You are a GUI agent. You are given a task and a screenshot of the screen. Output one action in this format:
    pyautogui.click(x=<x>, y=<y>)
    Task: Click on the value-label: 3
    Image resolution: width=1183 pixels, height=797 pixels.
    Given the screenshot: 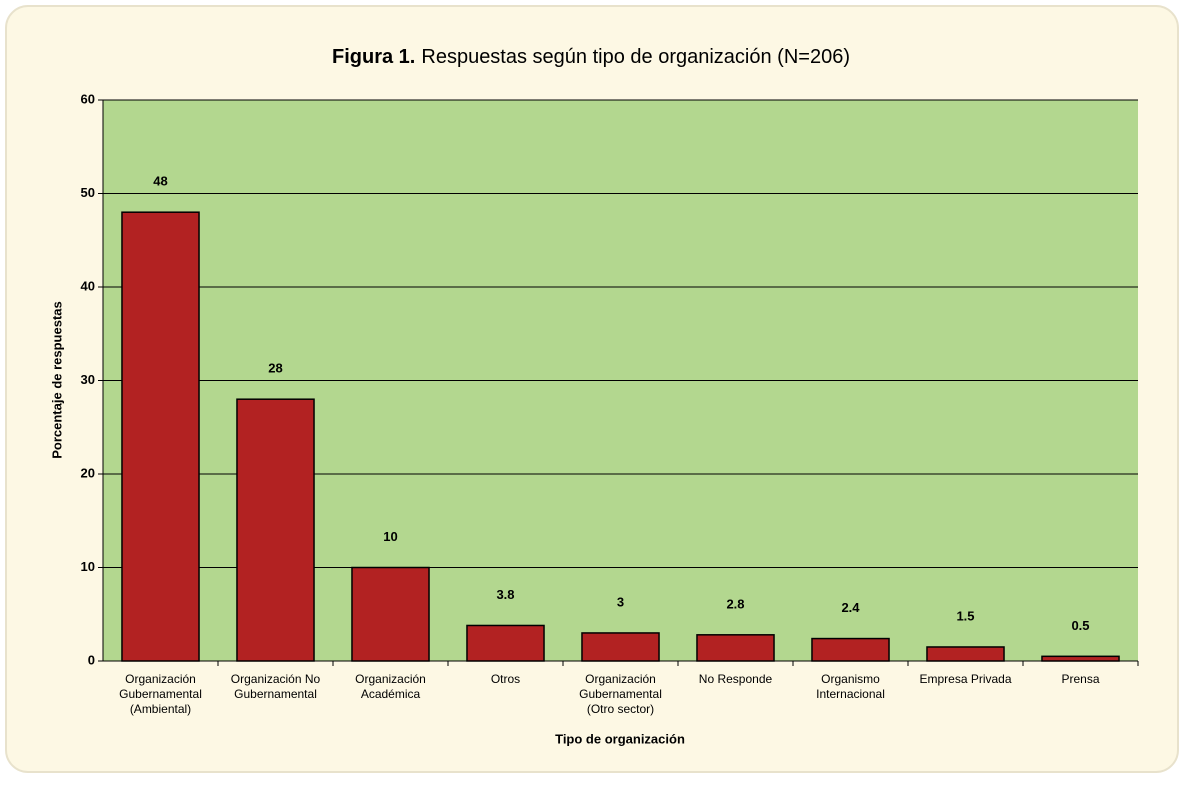 What is the action you would take?
    pyautogui.click(x=620, y=601)
    